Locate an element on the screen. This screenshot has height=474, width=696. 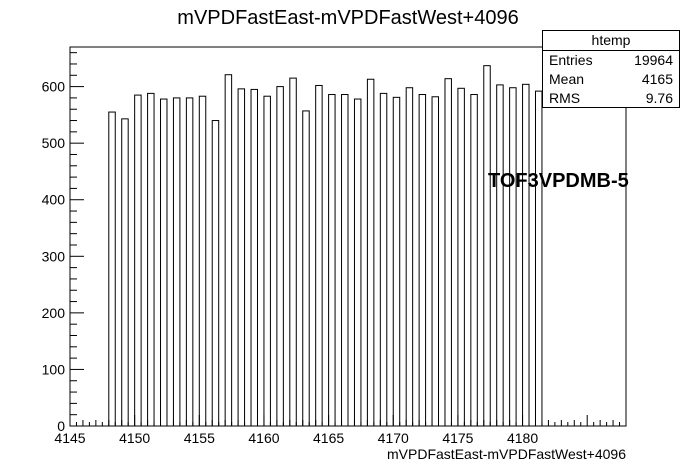
y-tick-label: 100 is located at coordinates (54, 369).